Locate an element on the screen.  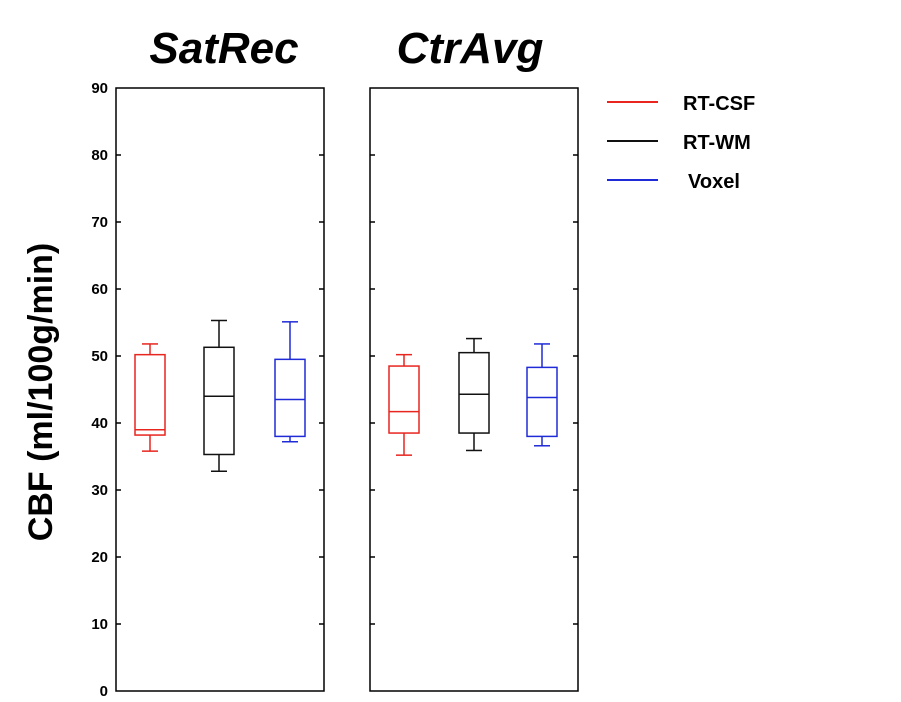
legend: RT-CSF RT-WM Voxel is located at coordinates (681, 143).